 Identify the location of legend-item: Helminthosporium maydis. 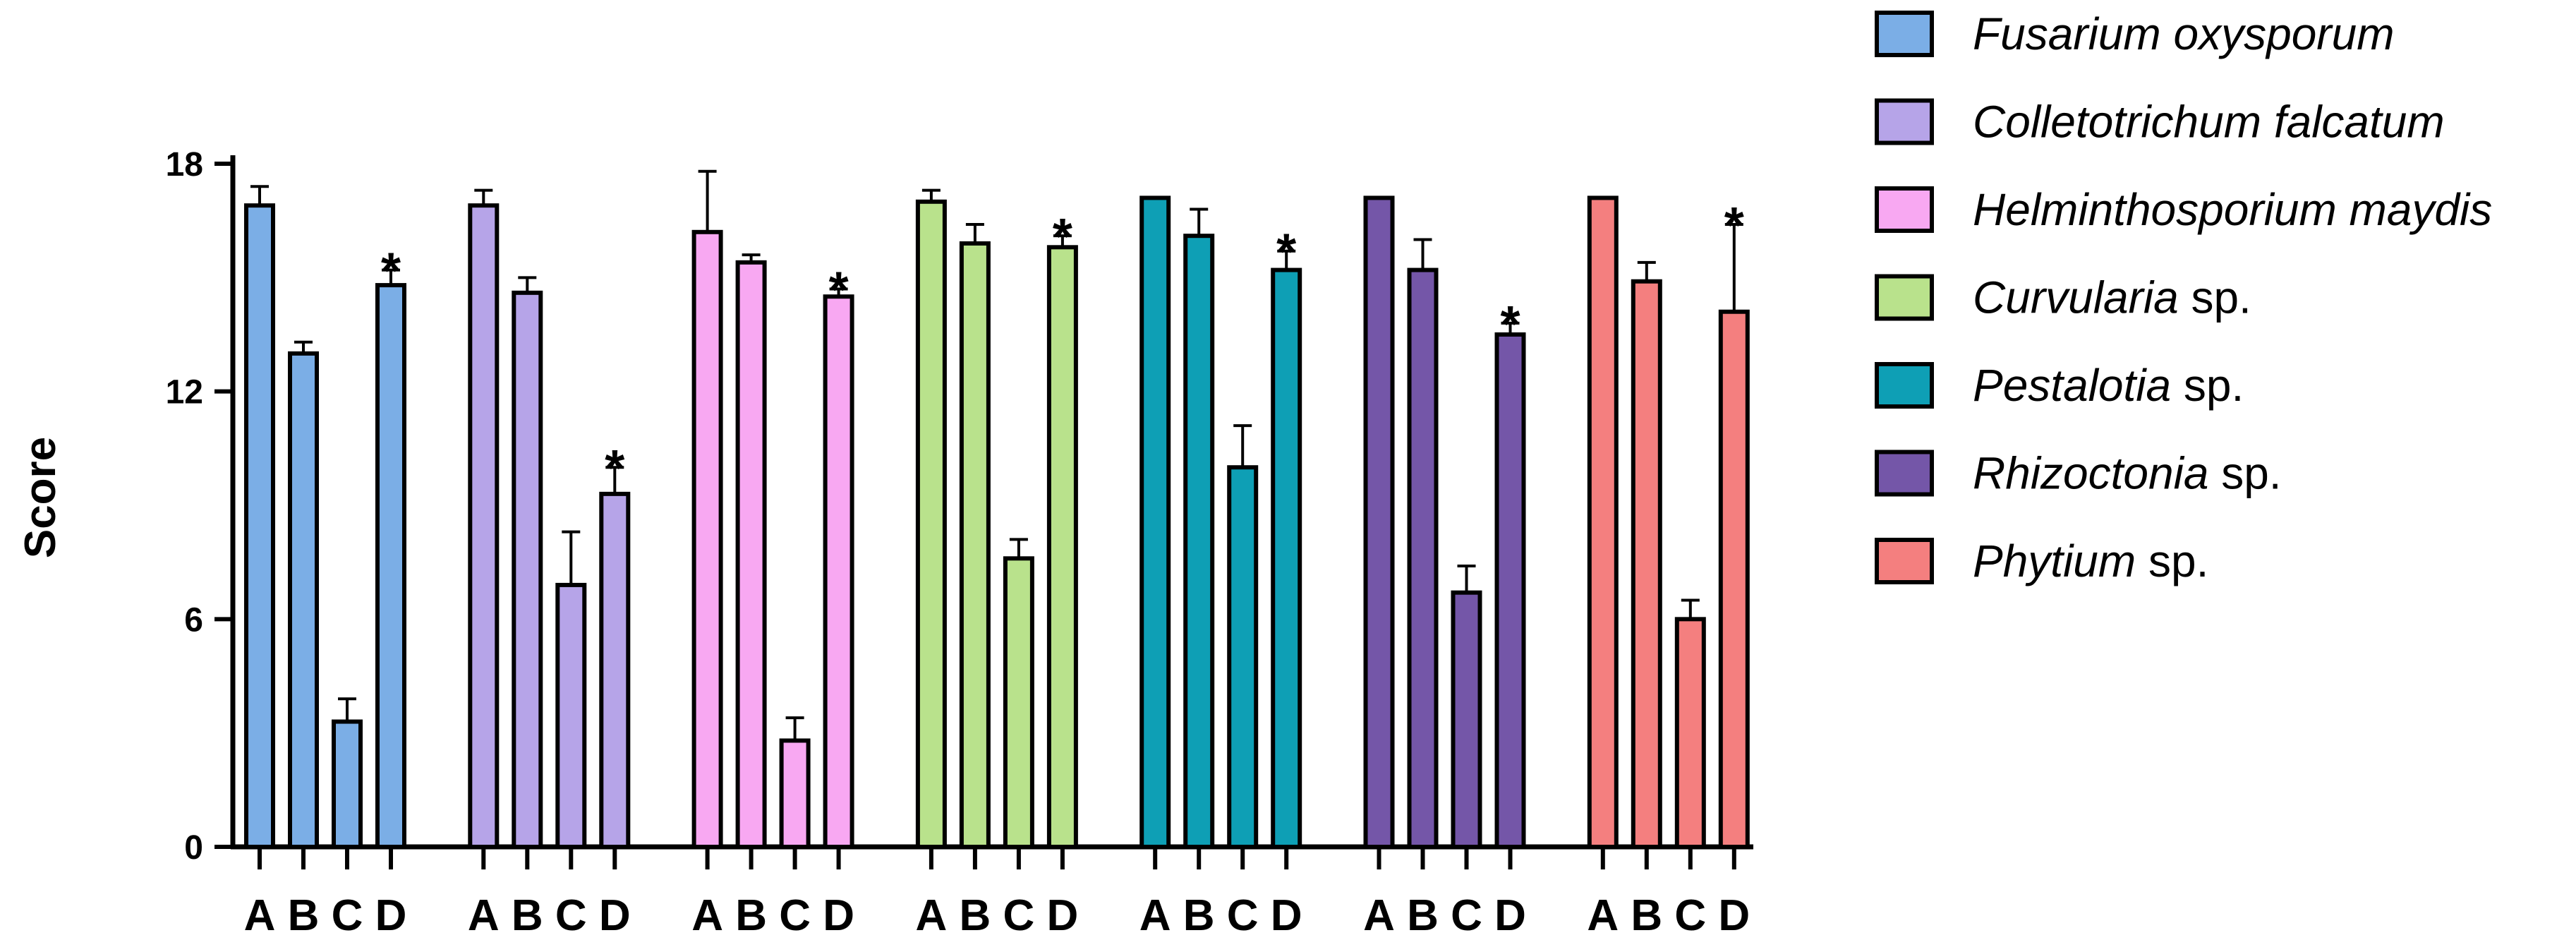
(2184, 210).